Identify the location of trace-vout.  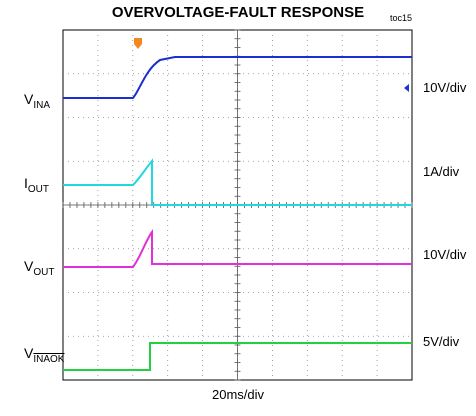
(237, 248).